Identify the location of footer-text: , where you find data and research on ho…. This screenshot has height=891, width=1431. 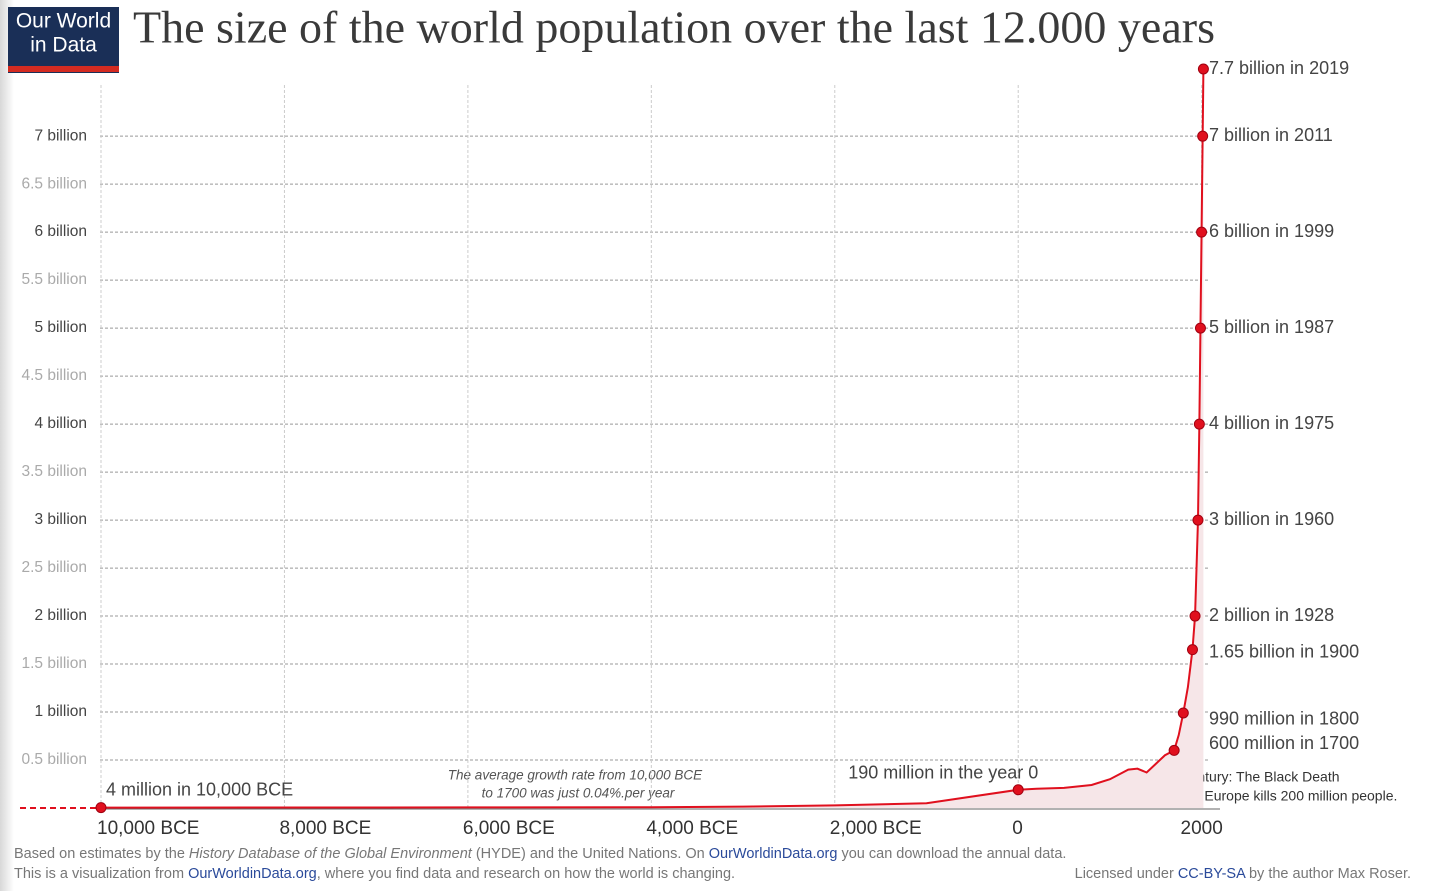
(526, 874).